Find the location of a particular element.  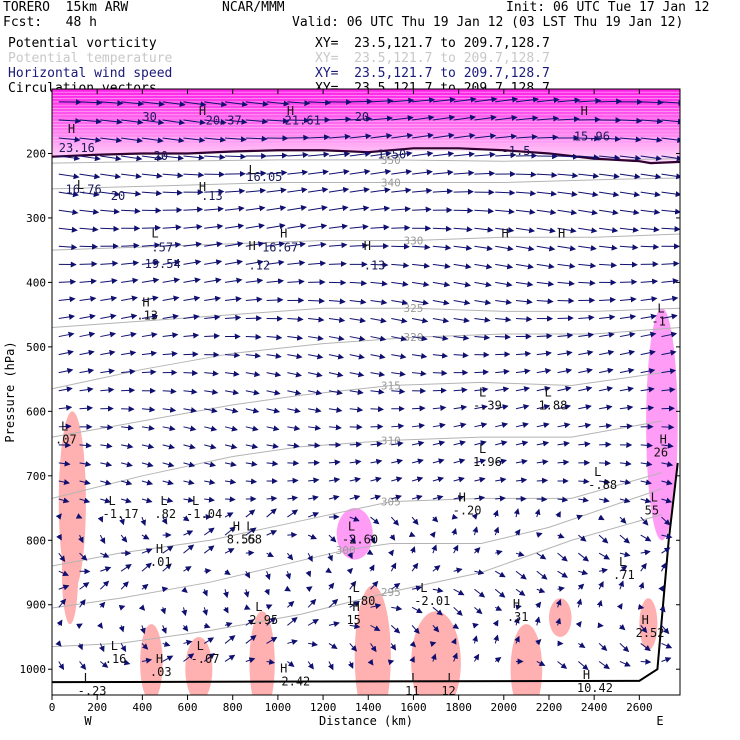

theta-contour is located at coordinates (357, 459).